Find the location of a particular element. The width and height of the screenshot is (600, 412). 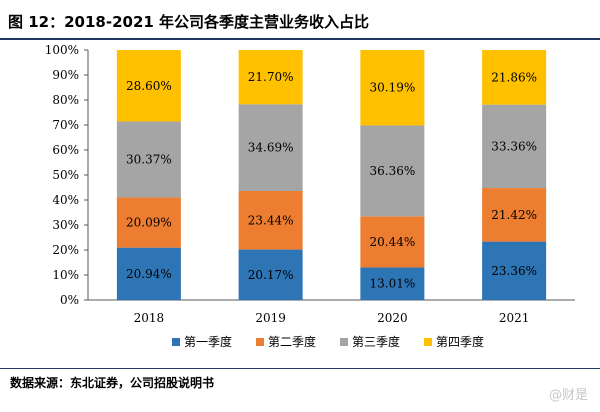

y-tick-label: 40% is located at coordinates (65, 200).